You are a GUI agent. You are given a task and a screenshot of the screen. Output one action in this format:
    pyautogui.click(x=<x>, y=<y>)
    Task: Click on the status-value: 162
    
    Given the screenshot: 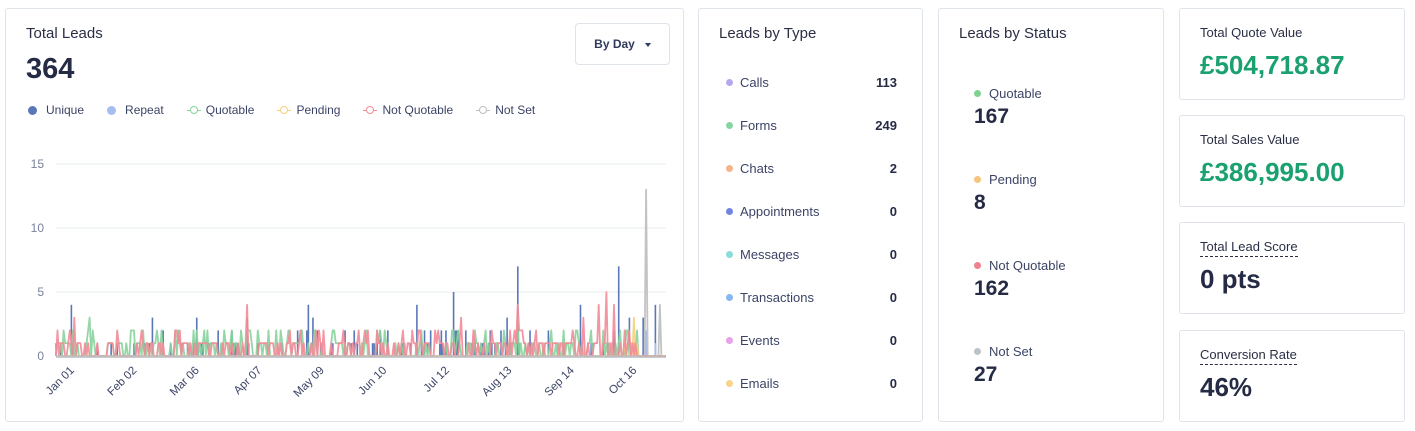 What is the action you would take?
    pyautogui.click(x=992, y=288)
    